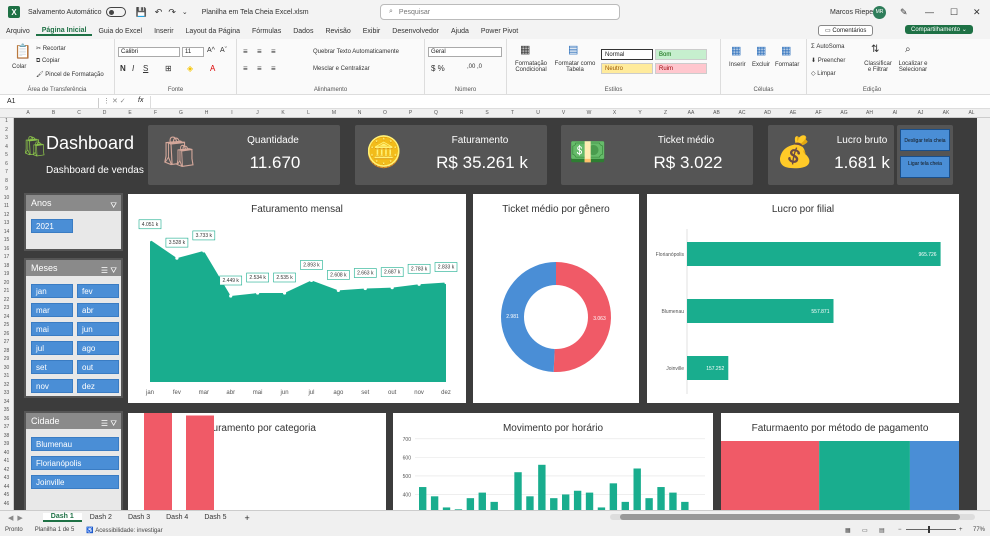 Image resolution: width=990 pixels, height=536 pixels. I want to click on decimal-icon: ,00 ,0, so click(475, 67).